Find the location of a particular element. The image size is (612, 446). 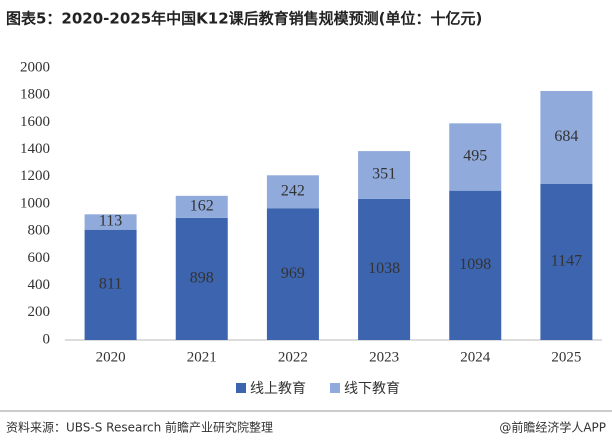

y-tick-label: 1400 is located at coordinates (35, 149).